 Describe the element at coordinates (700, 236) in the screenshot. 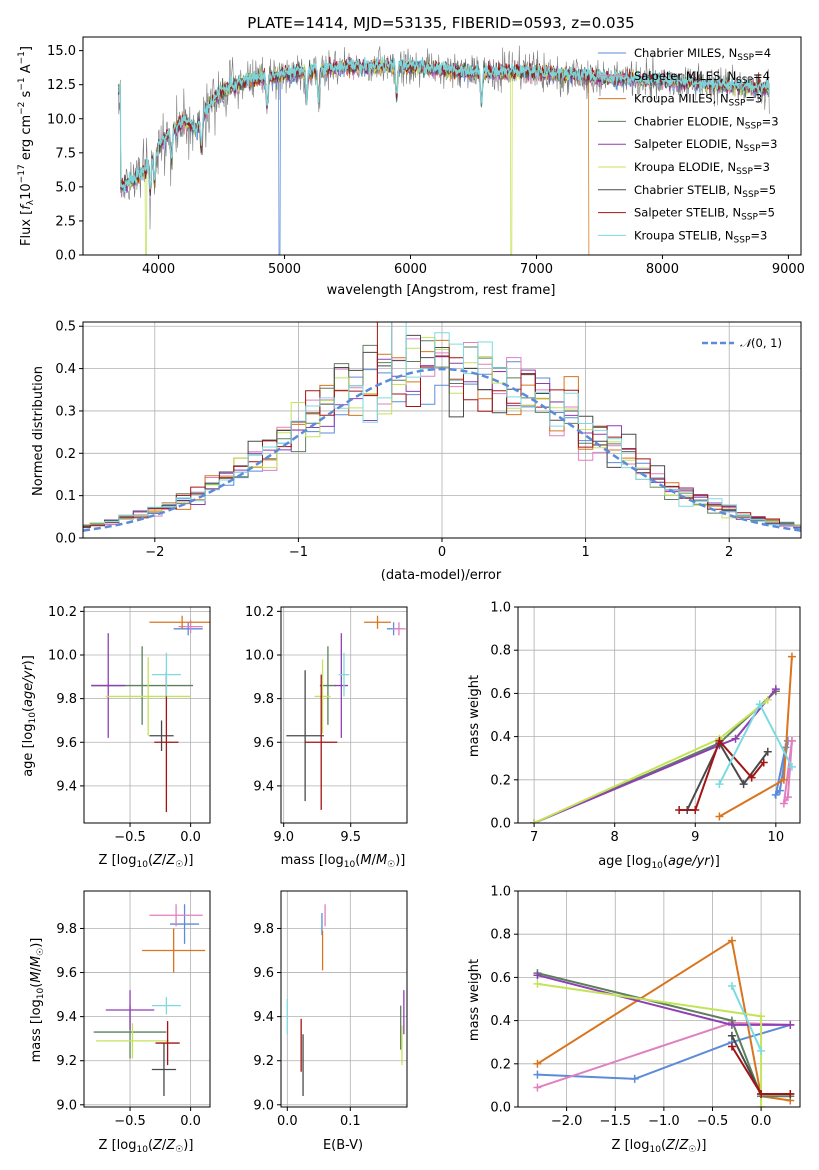

I see `spectrum-legend-label: Kroupa STELIB, NSSP=3` at that location.